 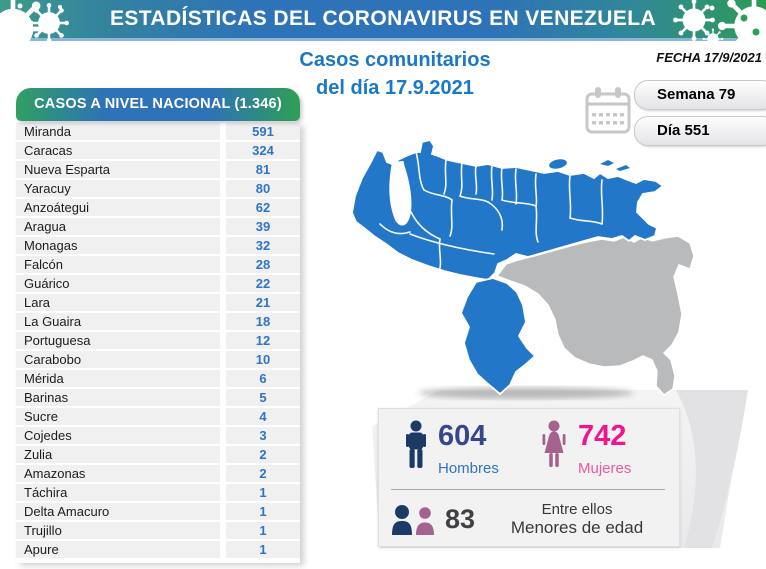 I want to click on table-row: Yaracuy 80, so click(x=158, y=188).